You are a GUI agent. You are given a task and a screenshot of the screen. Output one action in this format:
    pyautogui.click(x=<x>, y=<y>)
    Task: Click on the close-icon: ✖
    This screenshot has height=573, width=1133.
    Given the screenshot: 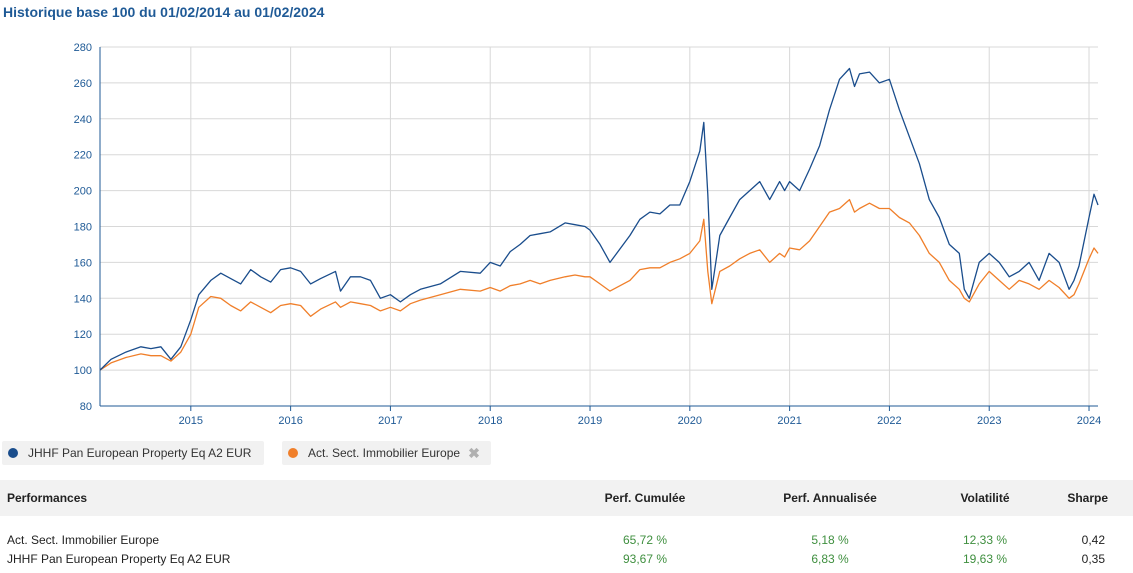 What is the action you would take?
    pyautogui.click(x=474, y=452)
    